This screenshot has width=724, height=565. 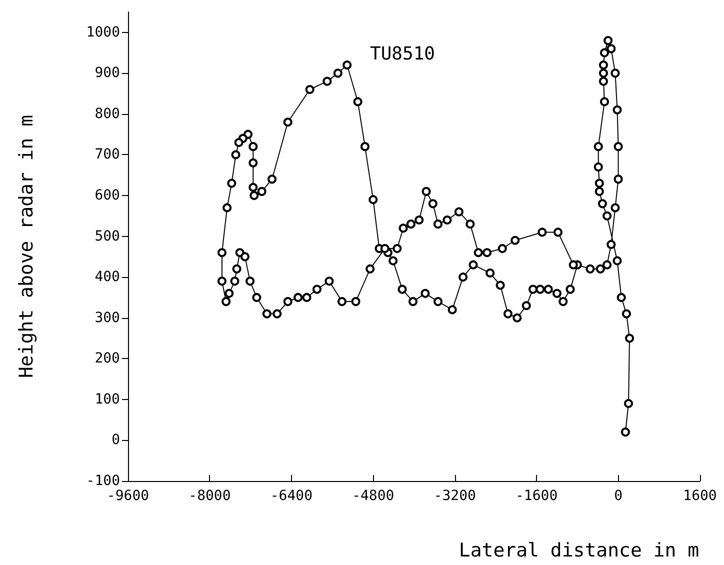 What do you see at coordinates (579, 551) in the screenshot?
I see `x-axis-title: Lateral distance in m` at bounding box center [579, 551].